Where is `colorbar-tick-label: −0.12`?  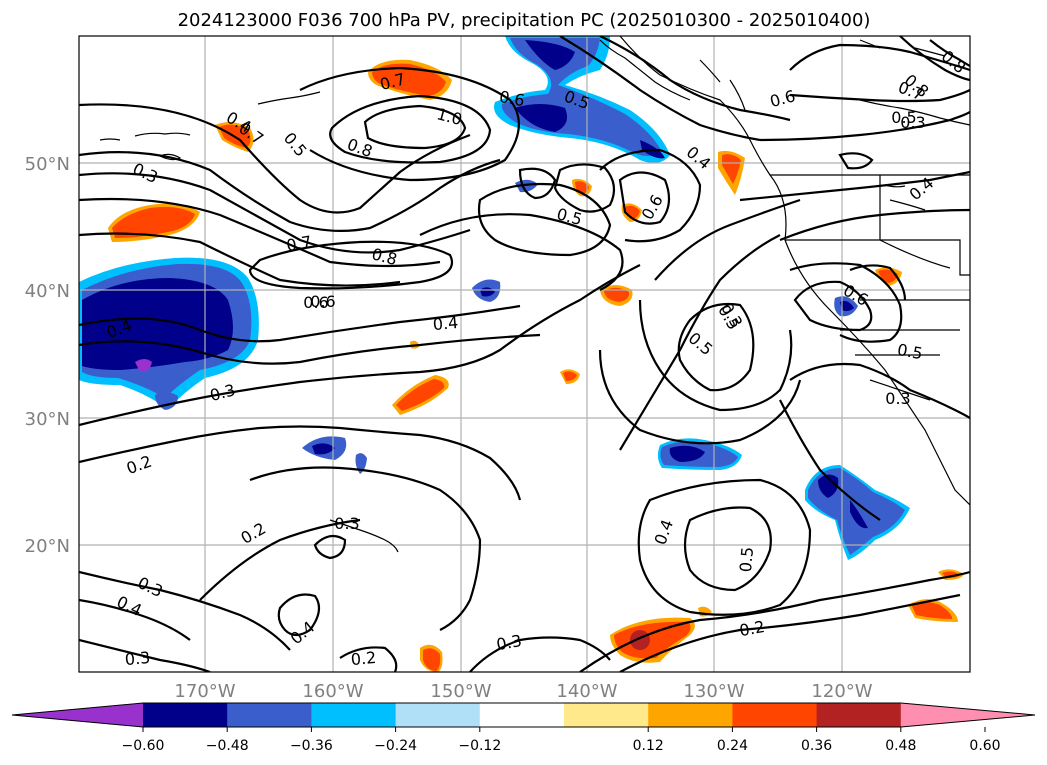
colorbar-tick-label: −0.12 is located at coordinates (479, 746).